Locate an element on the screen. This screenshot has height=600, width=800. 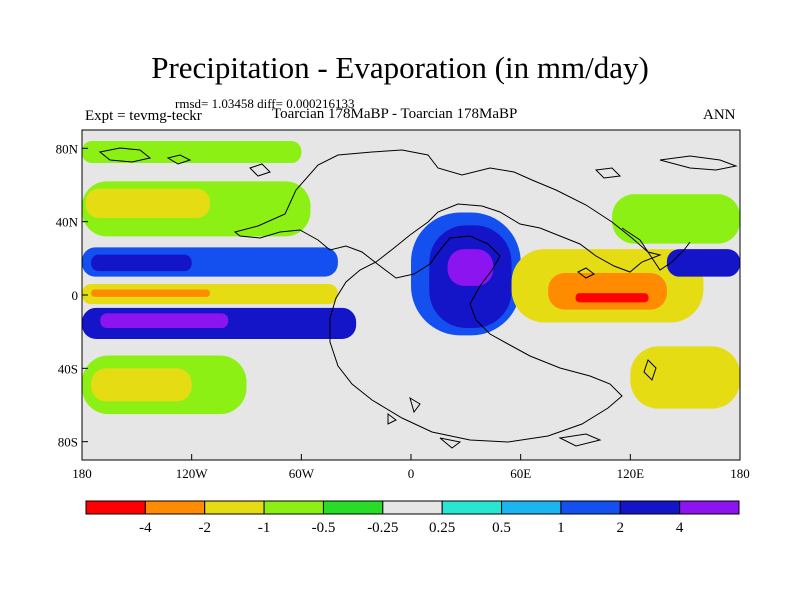
region-panthalassa-wet-max is located at coordinates (612, 298).